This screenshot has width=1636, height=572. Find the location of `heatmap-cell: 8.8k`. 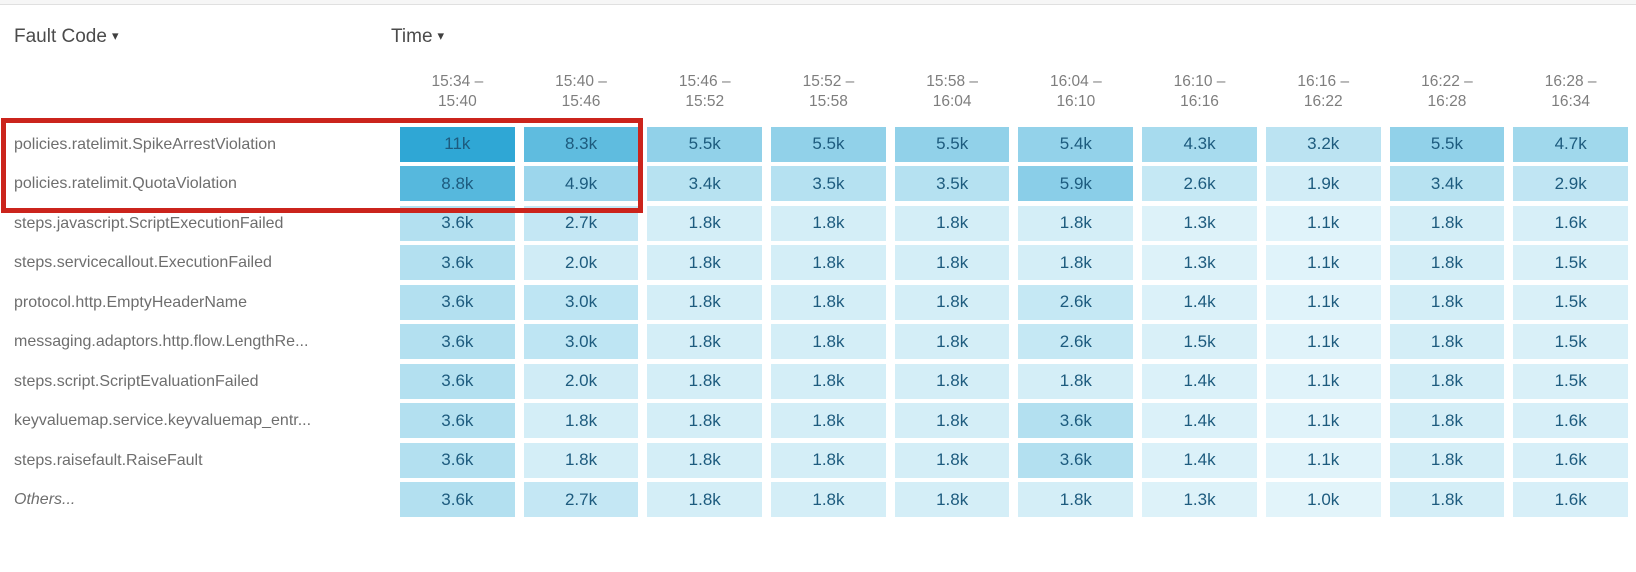

heatmap-cell: 8.8k is located at coordinates (457, 183).